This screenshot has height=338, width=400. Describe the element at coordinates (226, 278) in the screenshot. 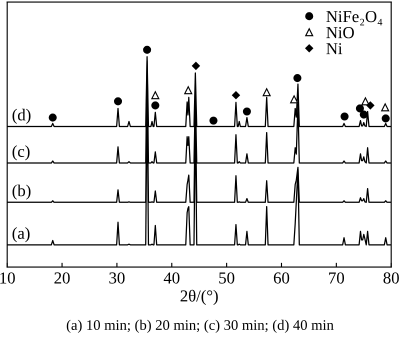

I see `x-tick-label: 50` at that location.